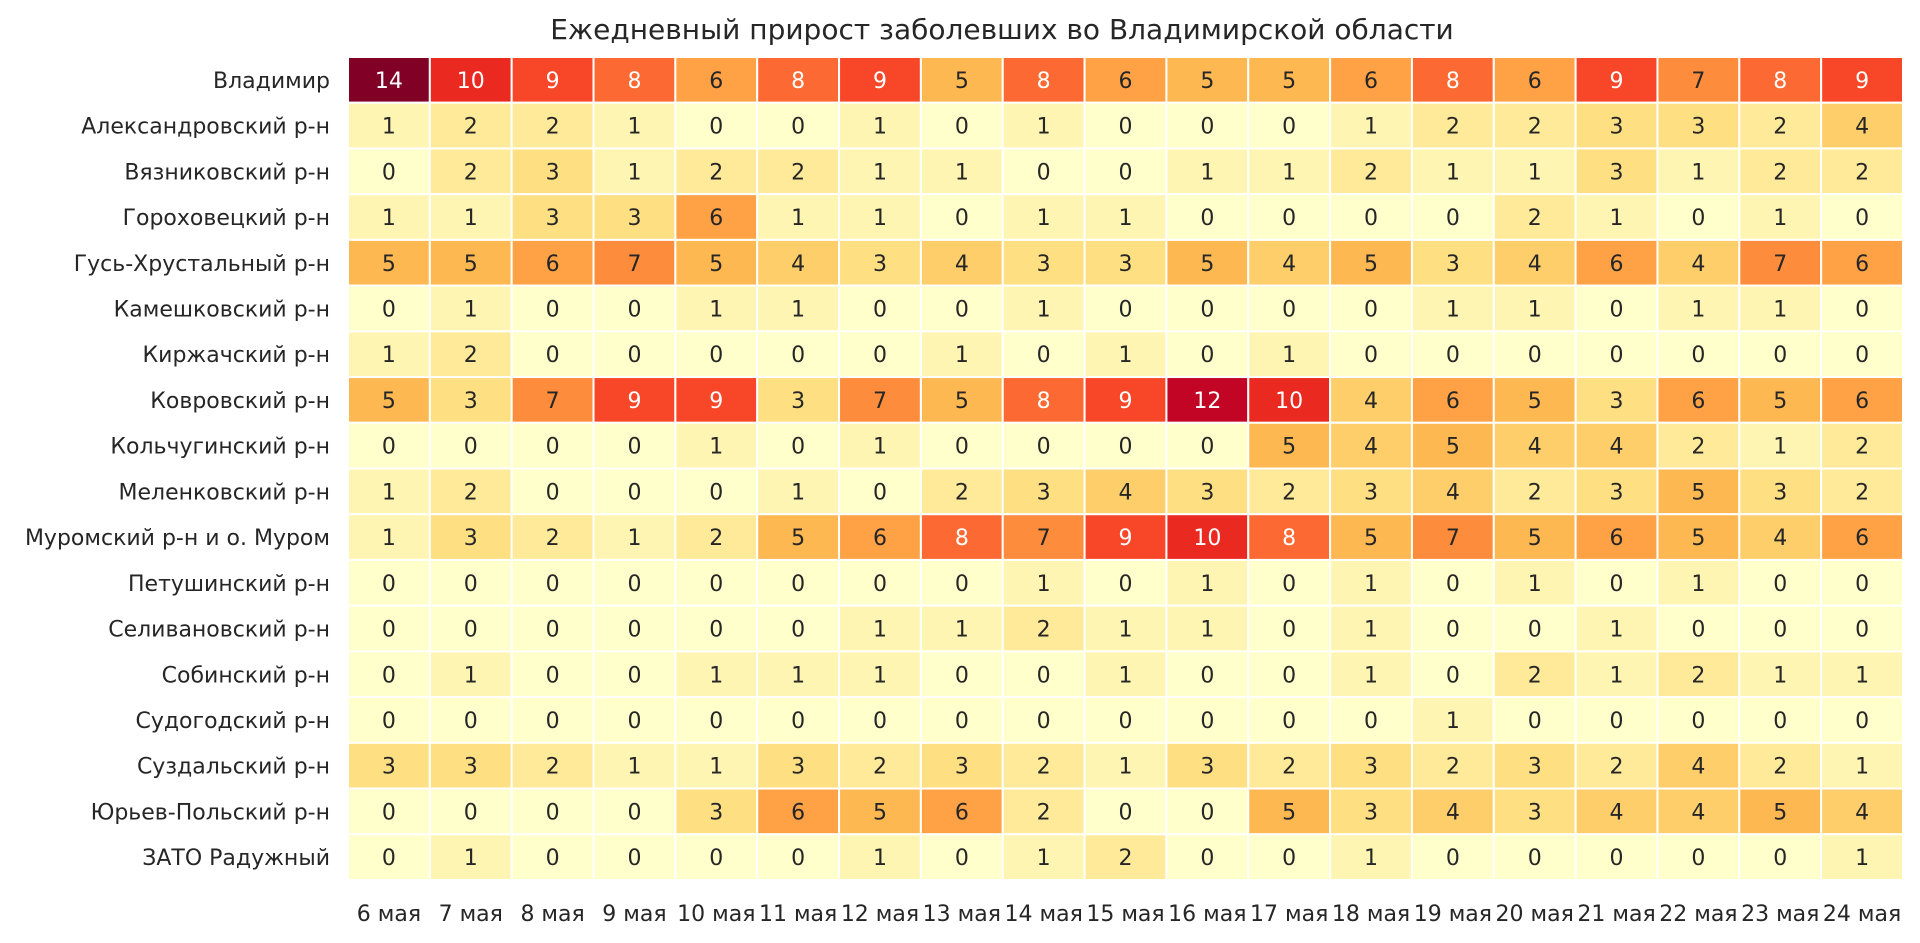 The image size is (1920, 943). Describe the element at coordinates (236, 858) in the screenshot. I see `row-label: ЗАТО Радужный` at that location.